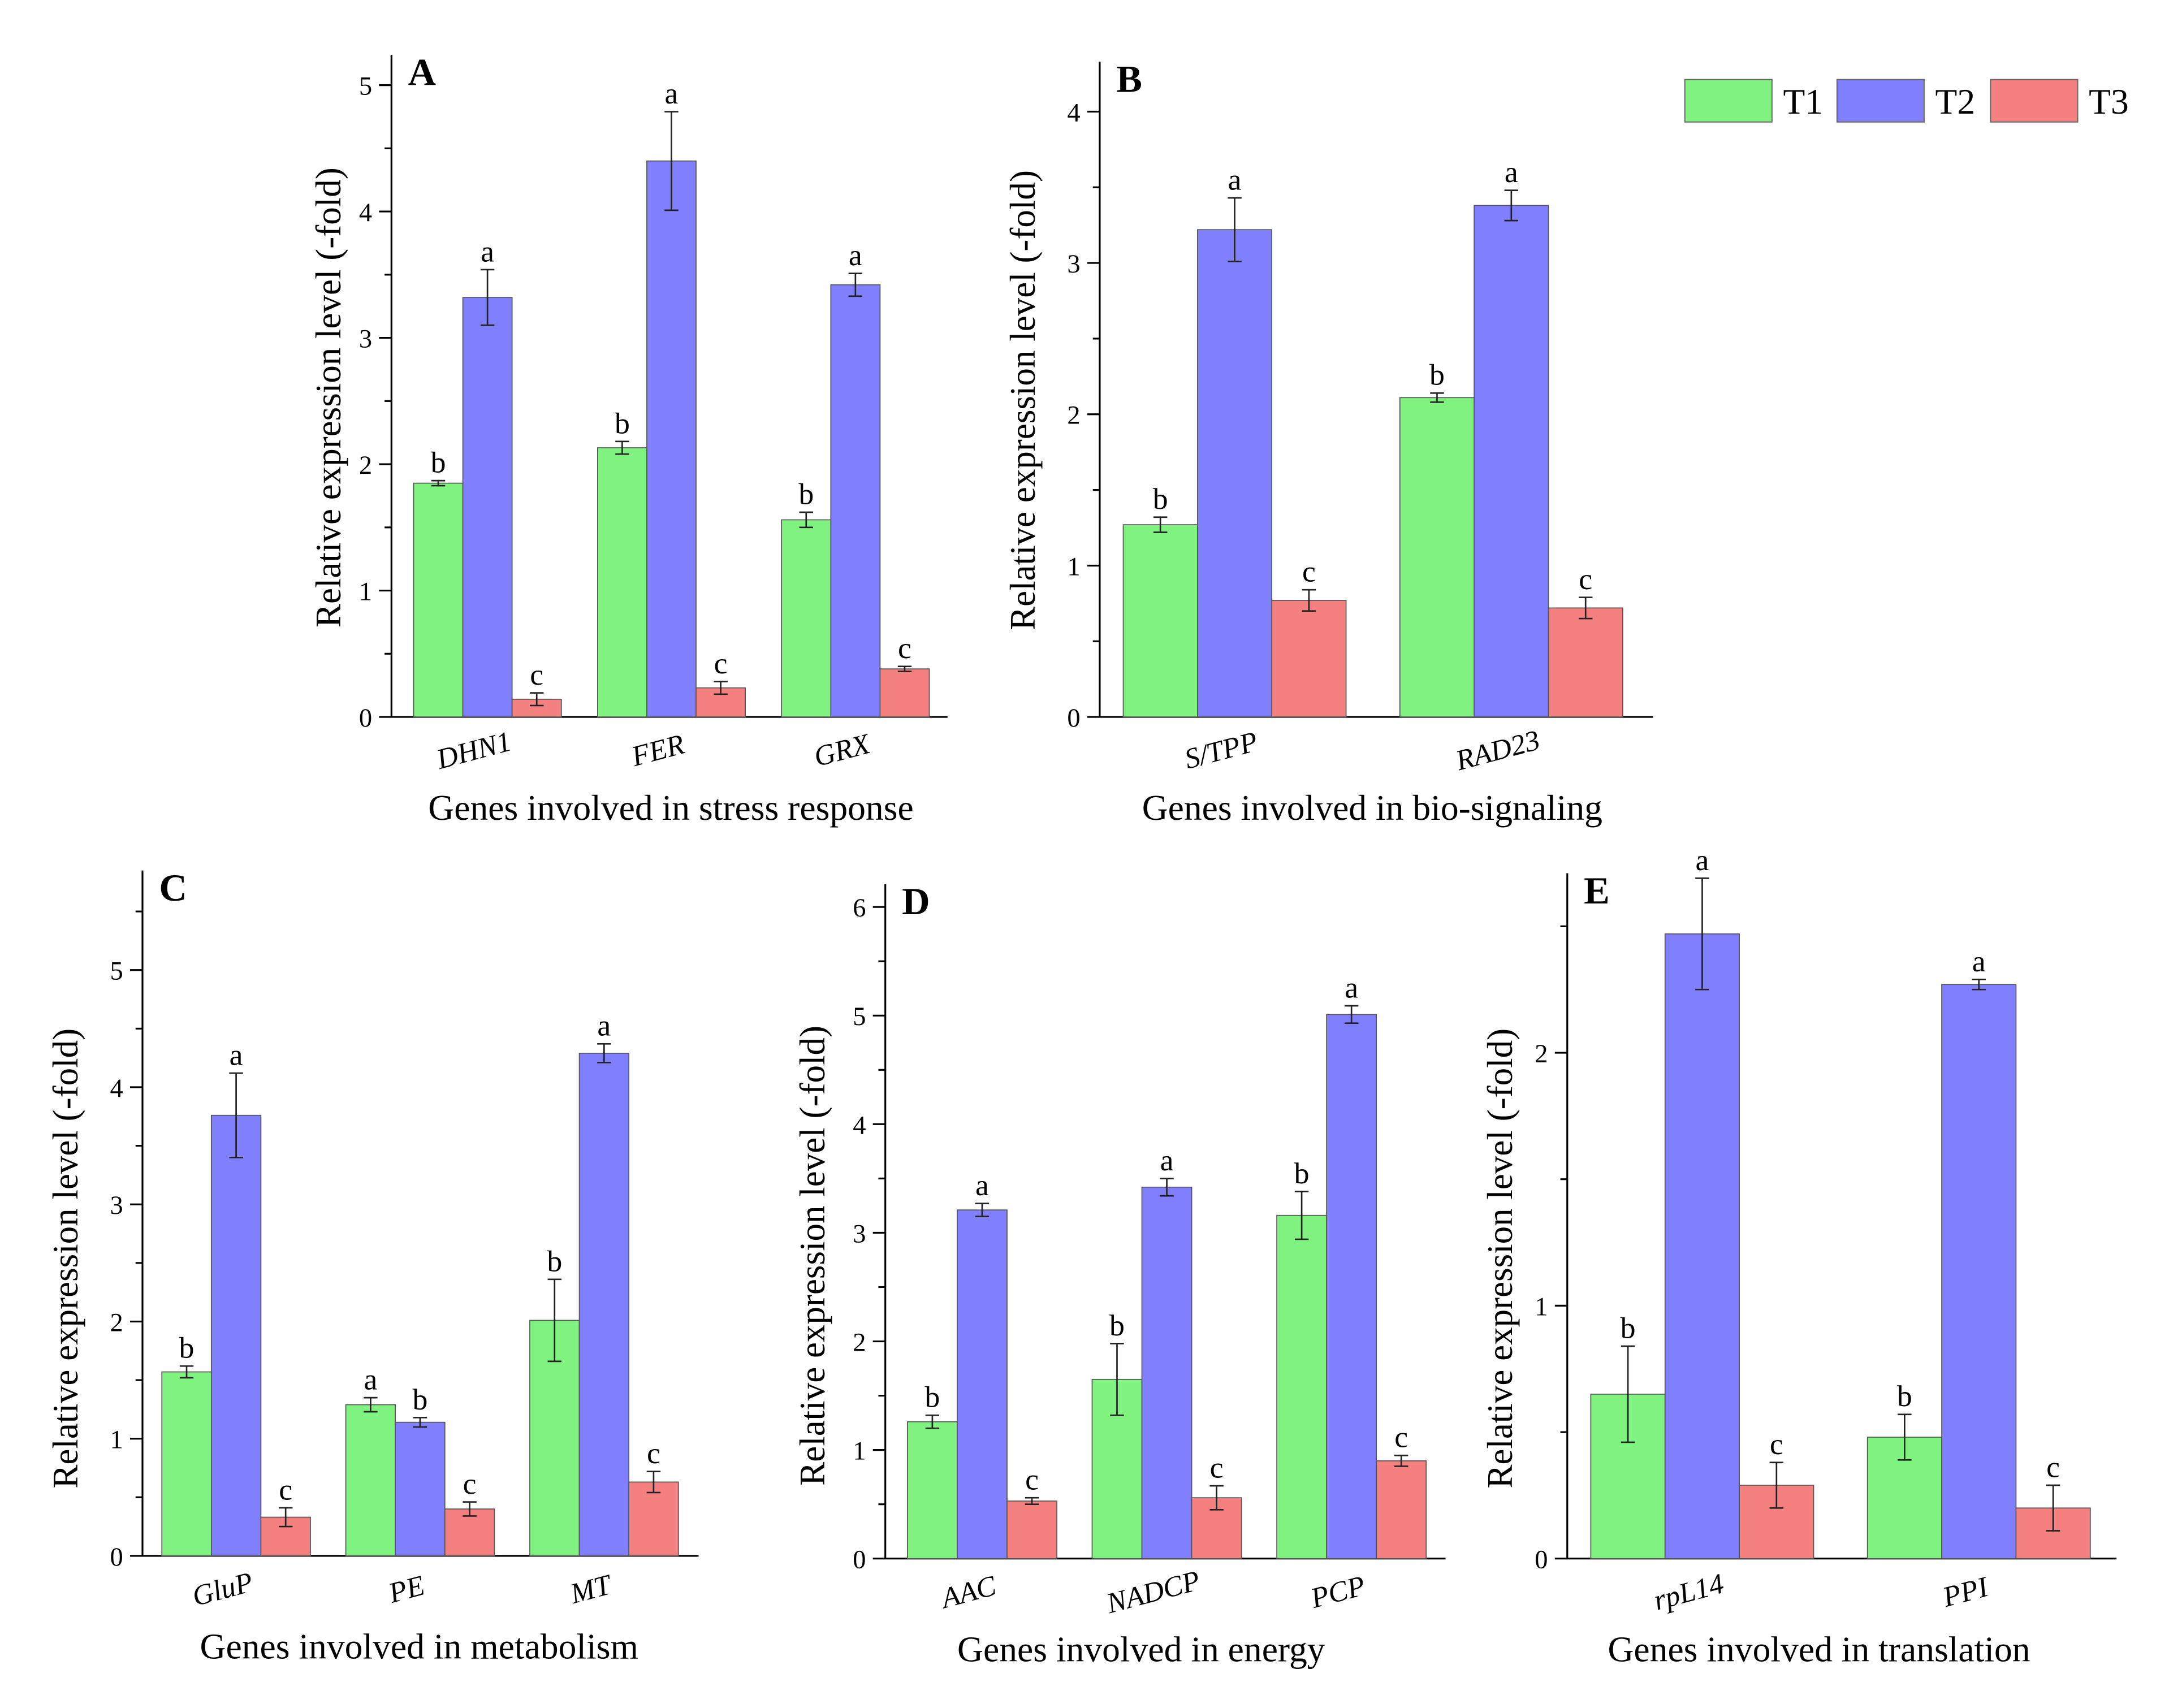 The height and width of the screenshot is (1708, 2169). I want to click on significance-letter-a-dhn1-t1: b, so click(438, 462).